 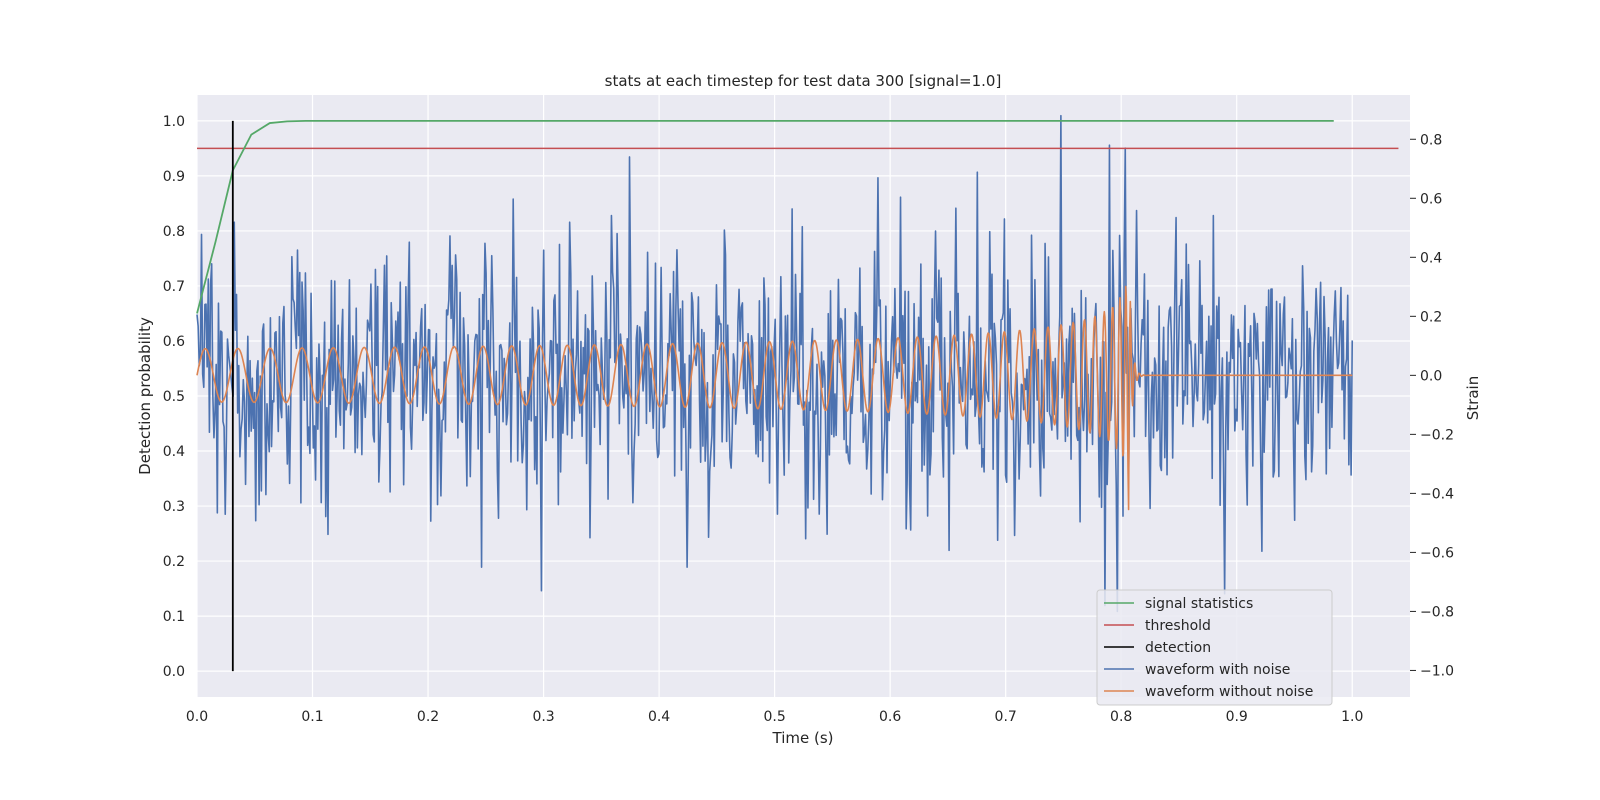 What do you see at coordinates (1437, 435) in the screenshot?
I see `y2-tick-label: −0.2` at bounding box center [1437, 435].